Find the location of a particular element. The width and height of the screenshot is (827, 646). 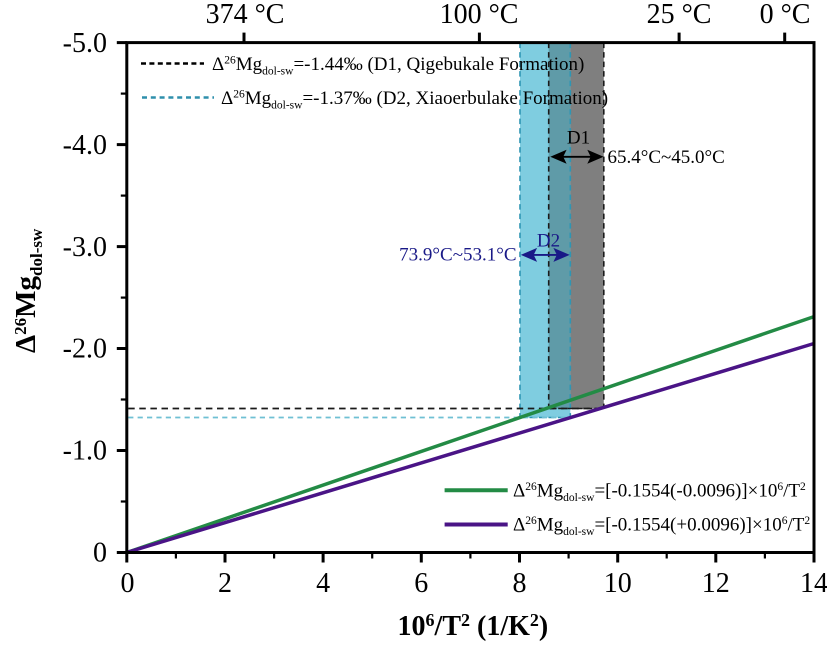

svg-text: 100 °C is located at coordinates (479, 15).